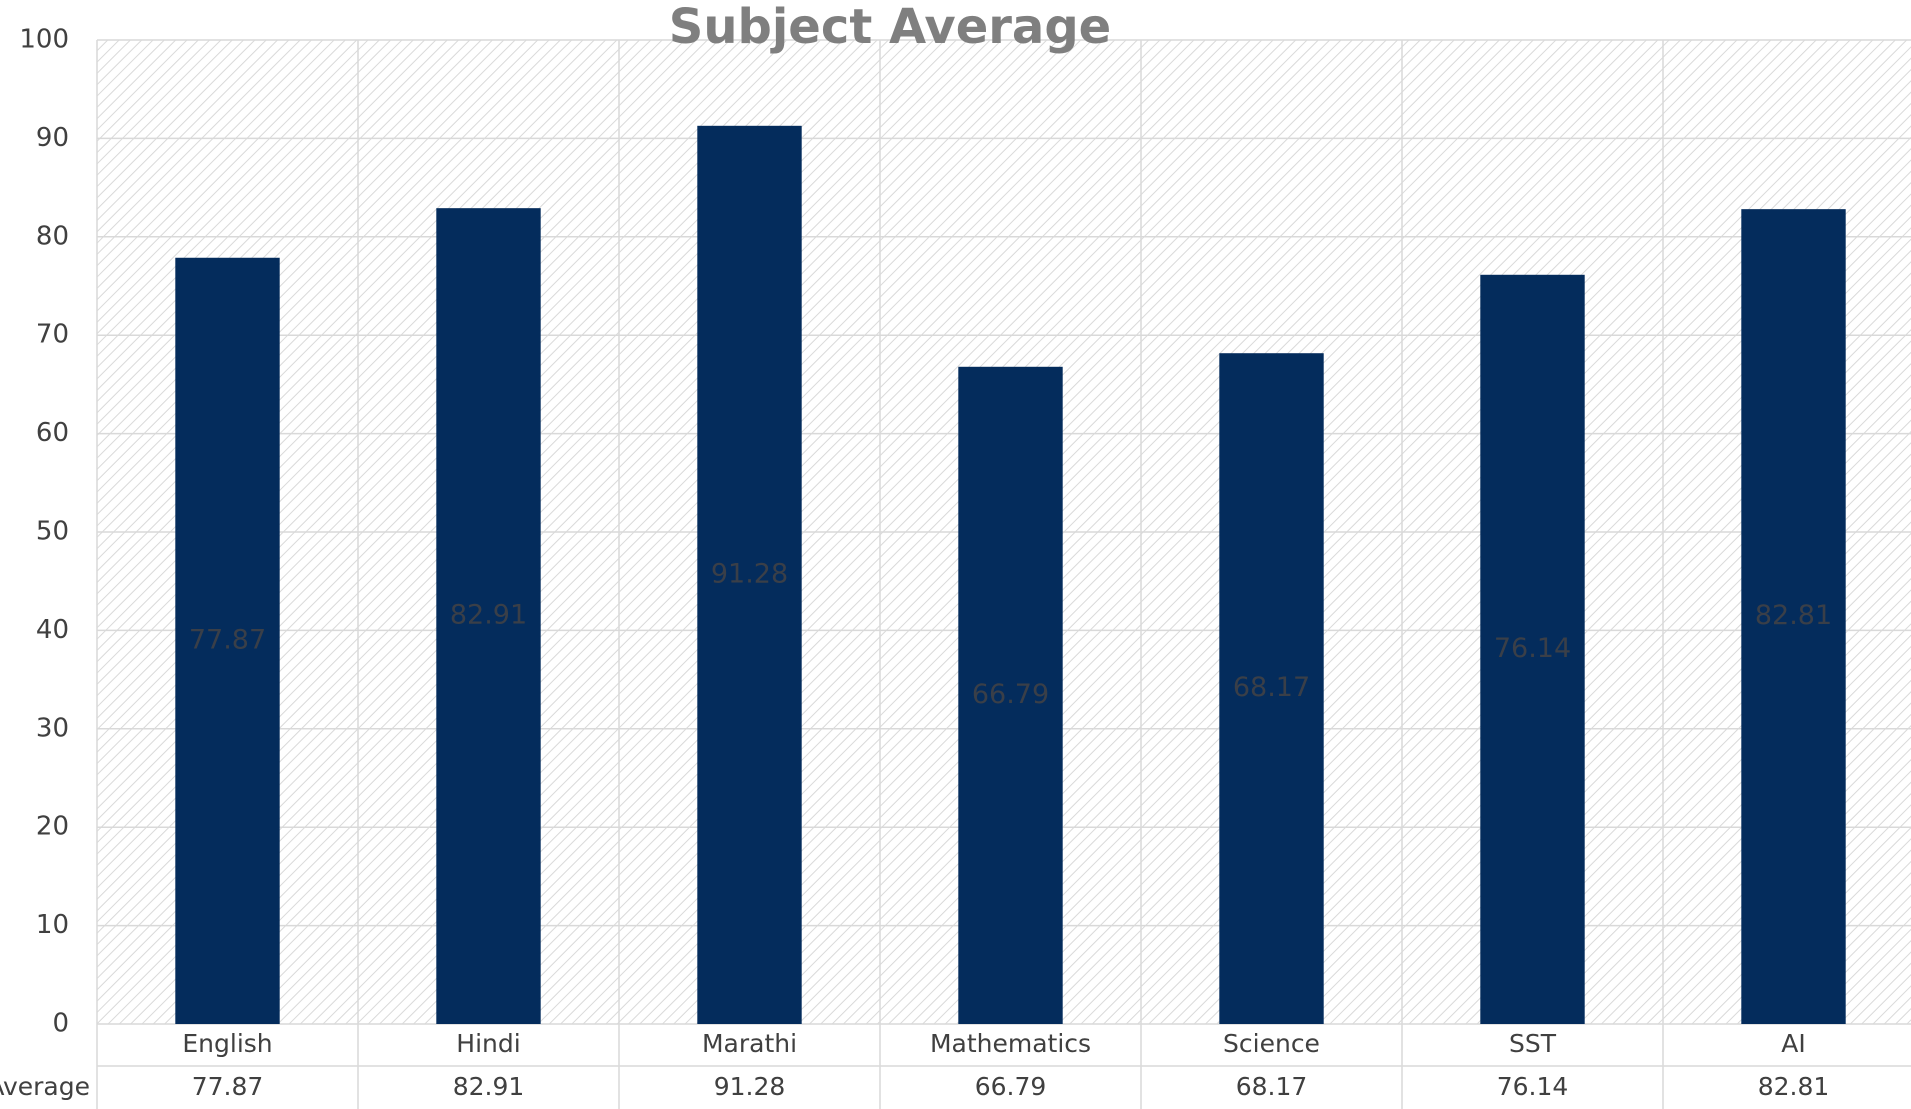 Image resolution: width=1911 pixels, height=1109 pixels. I want to click on data-label: 82.81, so click(1793, 615).